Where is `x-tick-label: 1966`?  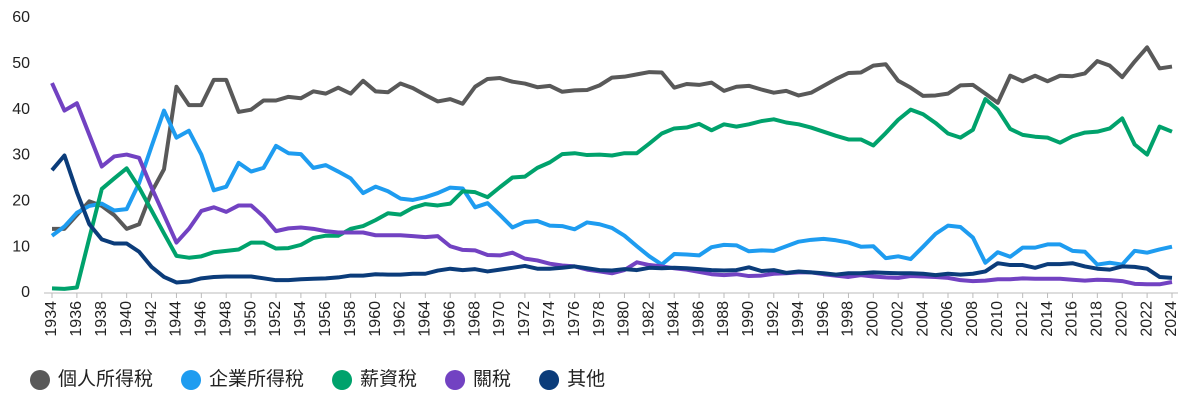 x-tick-label: 1966 is located at coordinates (449, 319).